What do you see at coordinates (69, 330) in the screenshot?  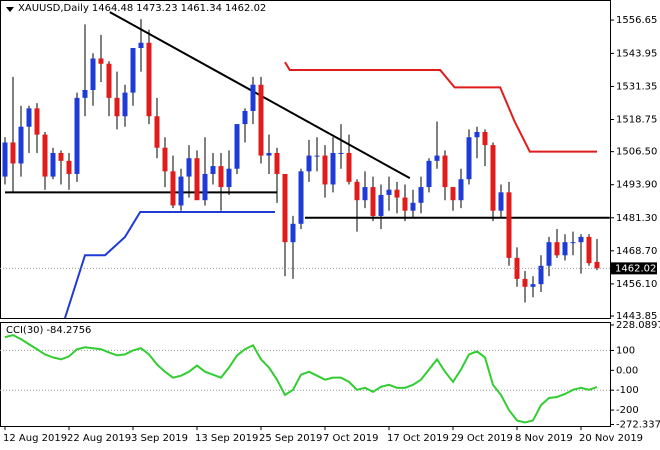 I see `cci-value: -84.2756` at bounding box center [69, 330].